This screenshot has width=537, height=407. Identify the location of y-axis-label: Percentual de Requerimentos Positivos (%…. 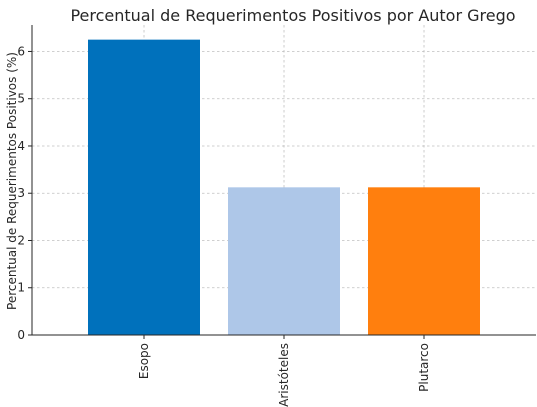
(12, 181).